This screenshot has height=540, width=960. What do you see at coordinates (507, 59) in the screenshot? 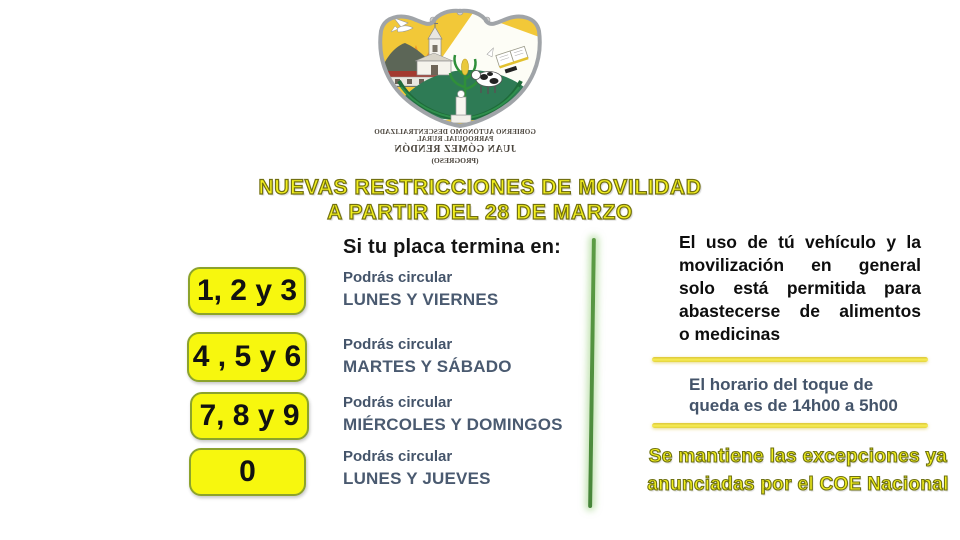
I see `open-book-icon` at bounding box center [507, 59].